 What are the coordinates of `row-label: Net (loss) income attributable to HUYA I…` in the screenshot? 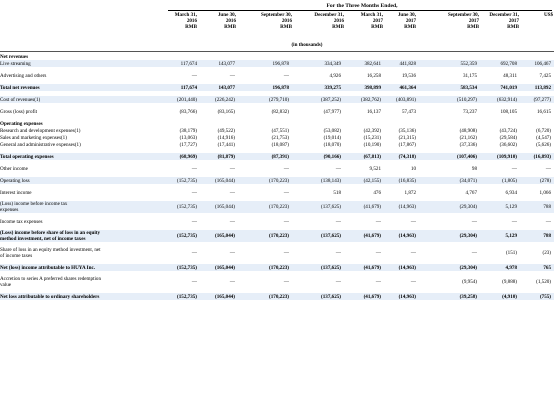 It's located at (80, 267).